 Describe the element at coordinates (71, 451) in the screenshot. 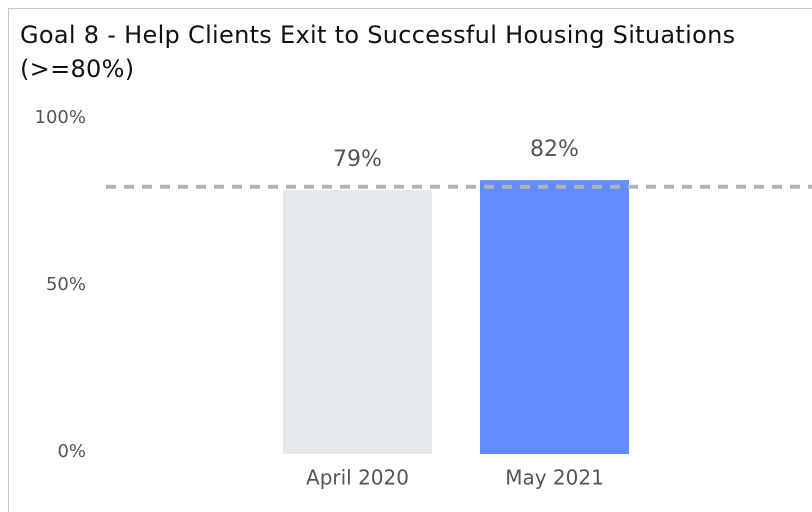

I see `y-tick-label: 0%` at that location.